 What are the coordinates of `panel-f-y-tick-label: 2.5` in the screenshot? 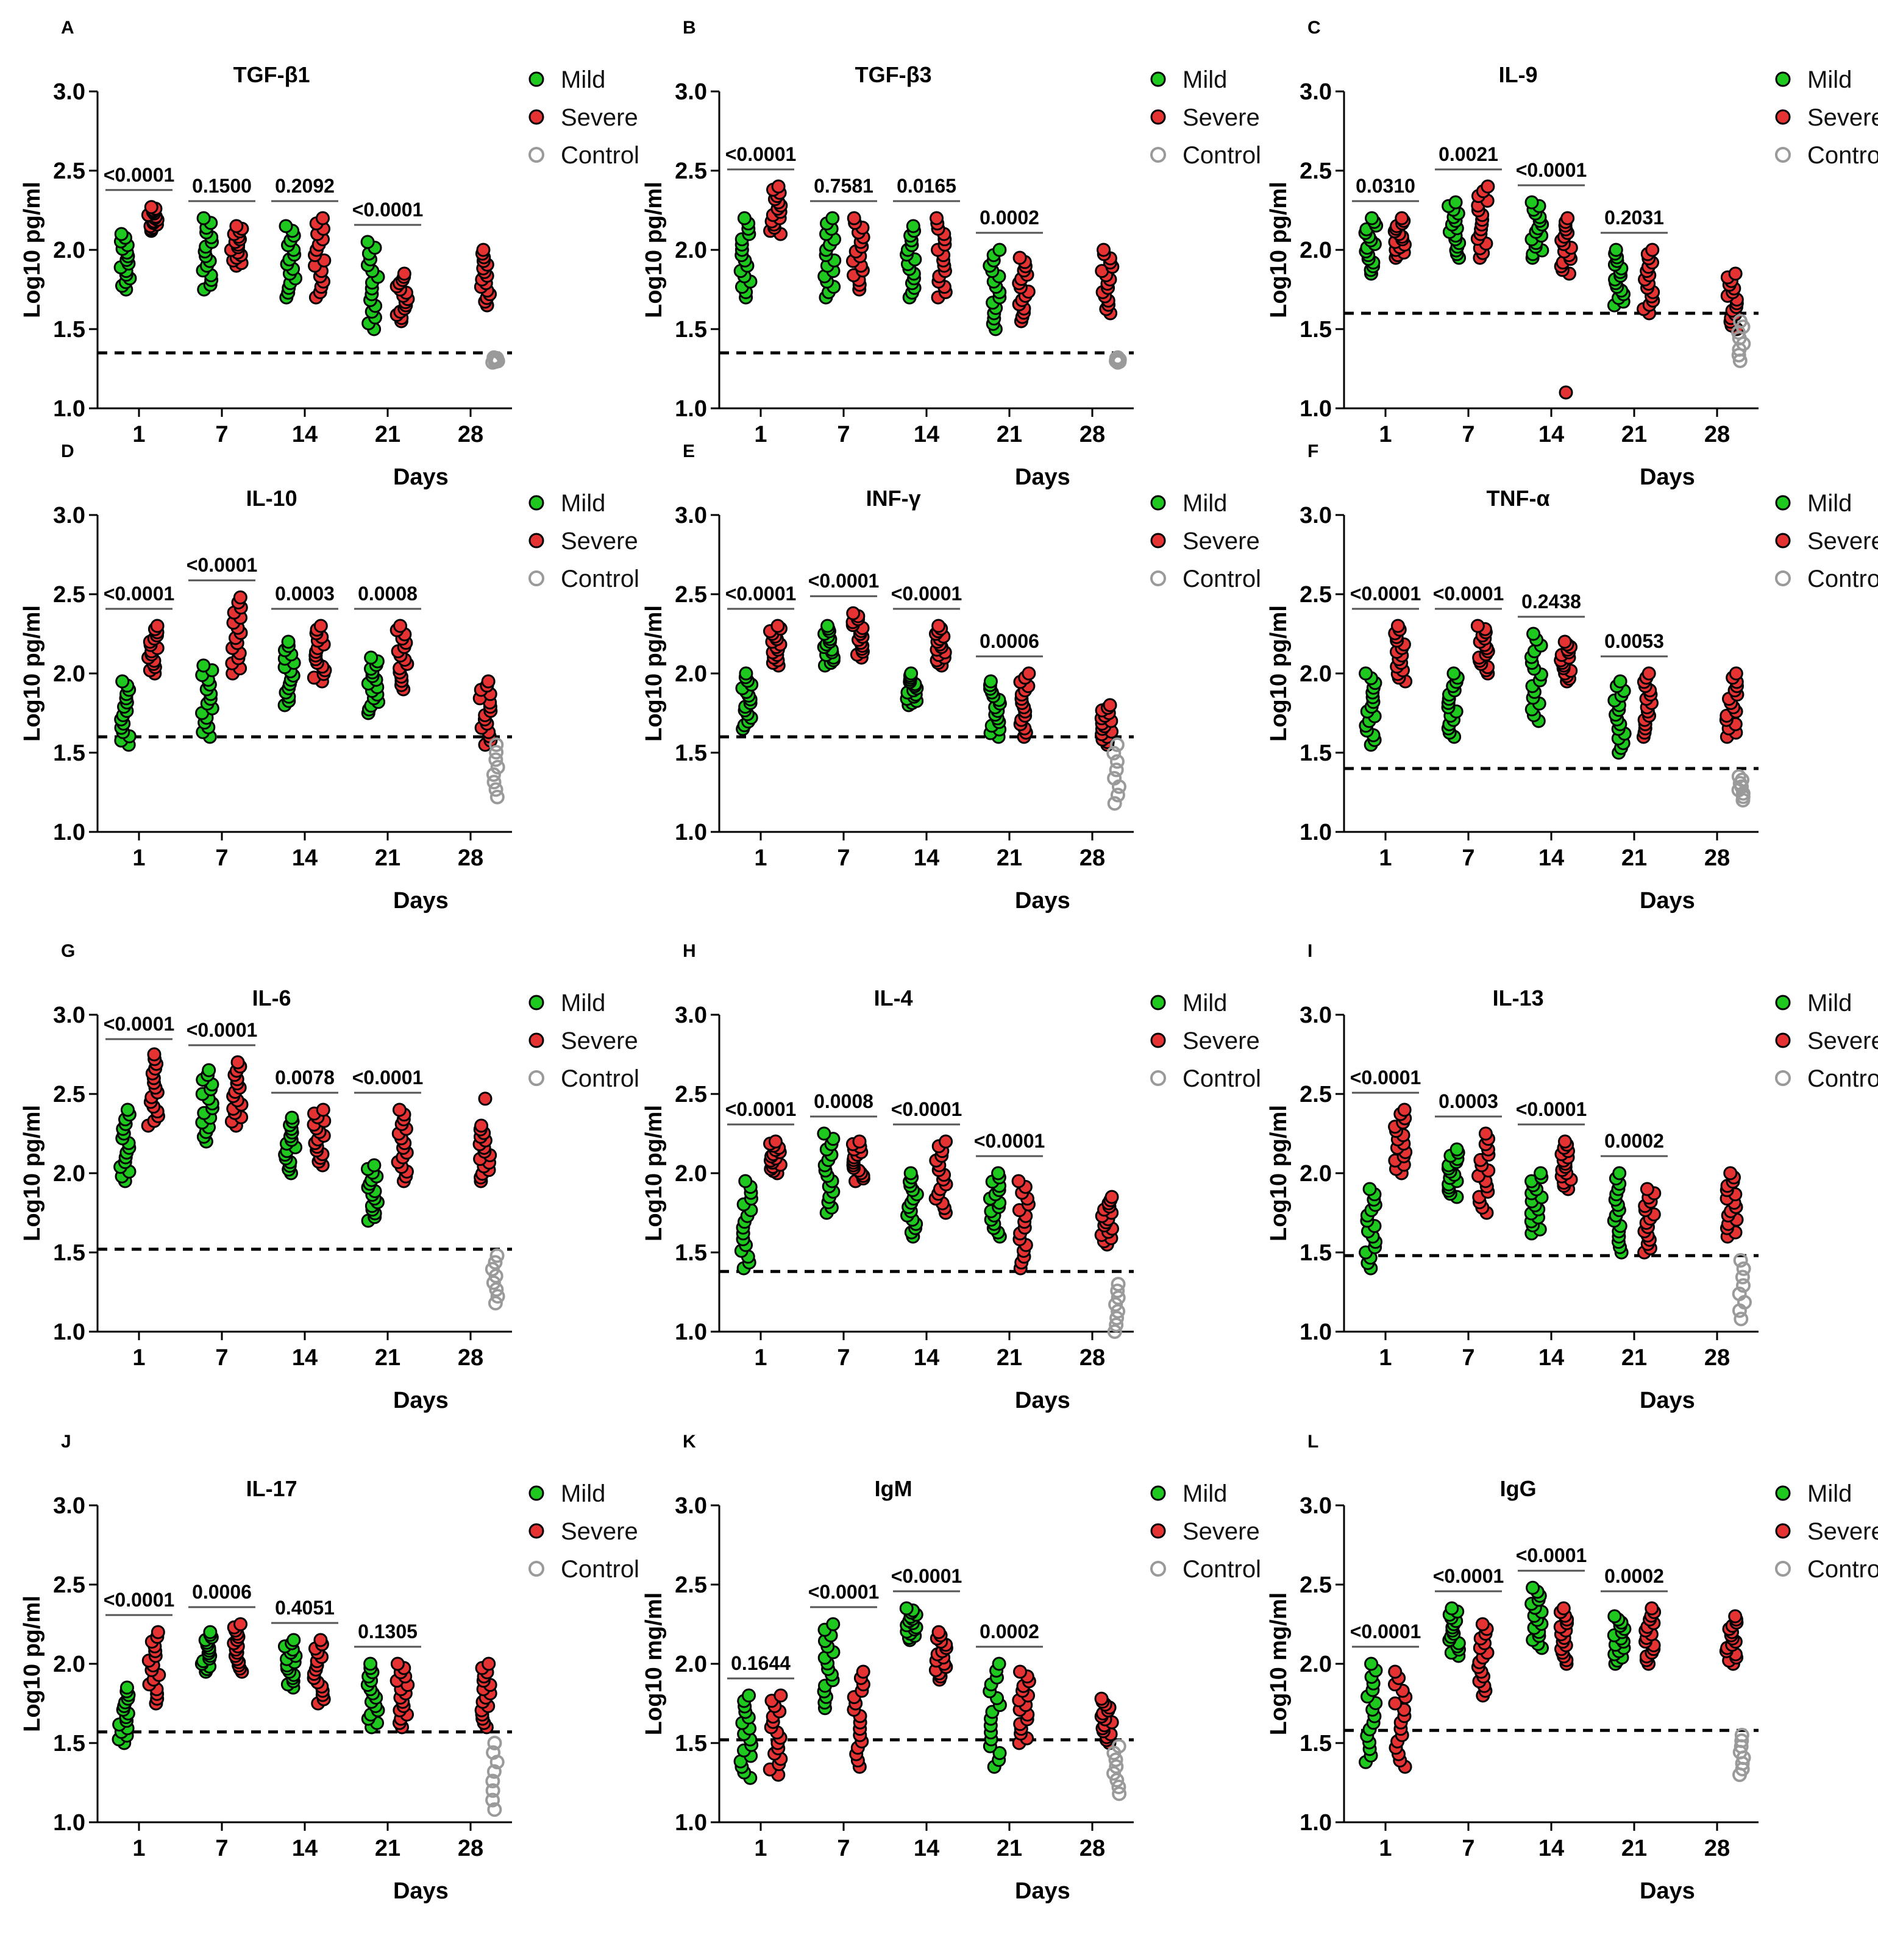 It's located at (1316, 595).